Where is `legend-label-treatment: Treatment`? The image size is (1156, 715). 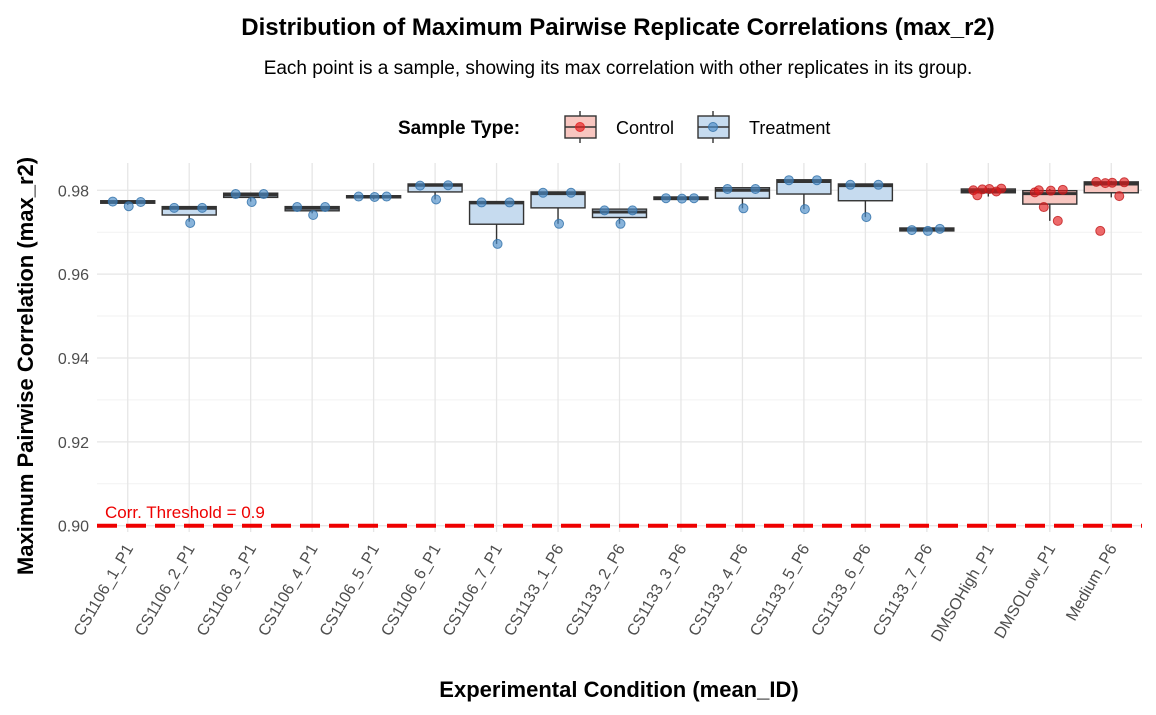 legend-label-treatment: Treatment is located at coordinates (789, 128).